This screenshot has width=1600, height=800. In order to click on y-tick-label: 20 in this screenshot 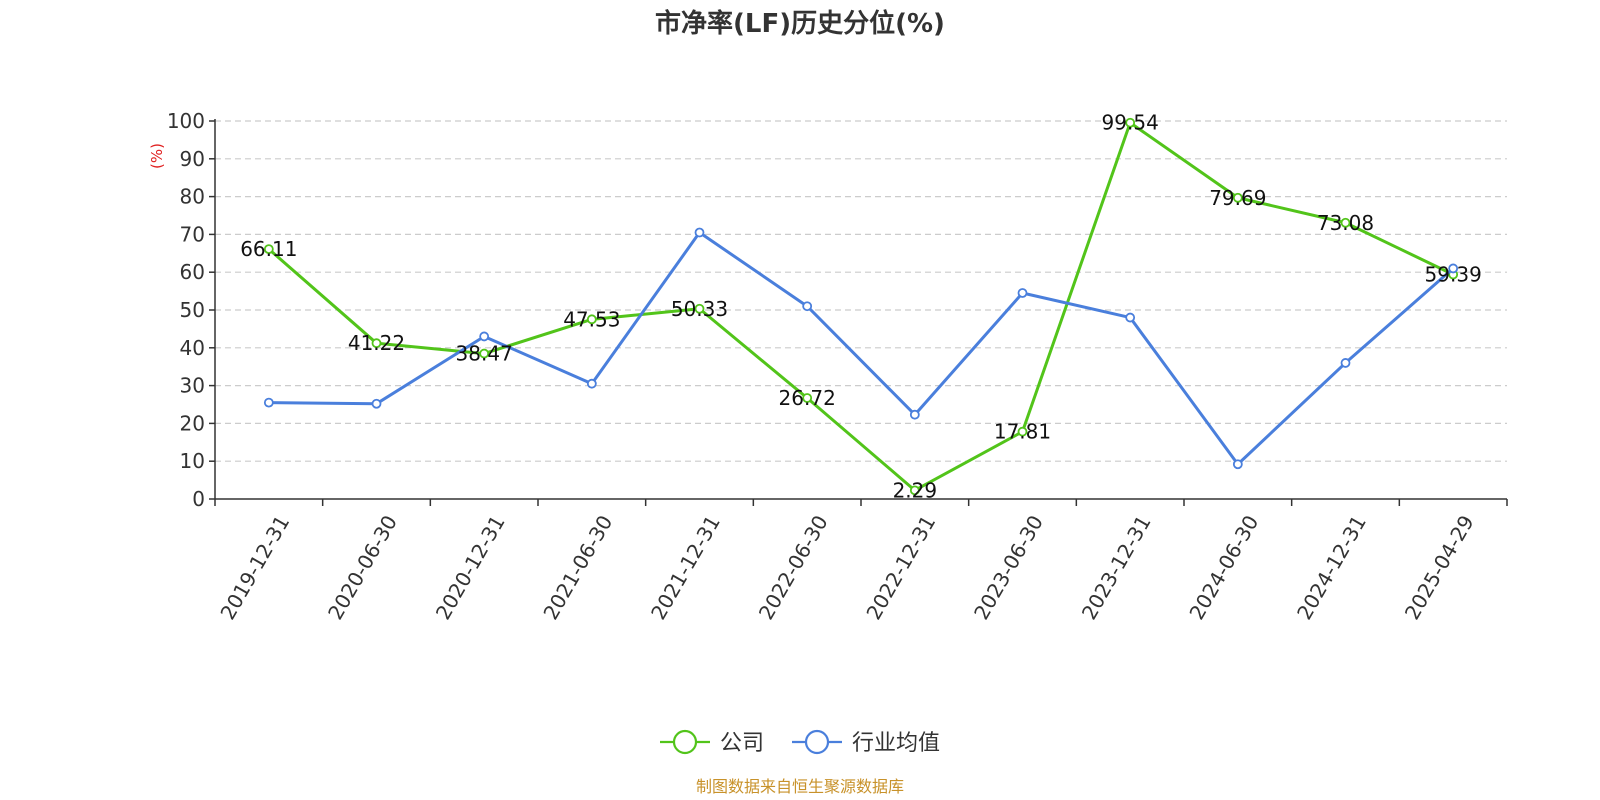, I will do `click(192, 423)`.